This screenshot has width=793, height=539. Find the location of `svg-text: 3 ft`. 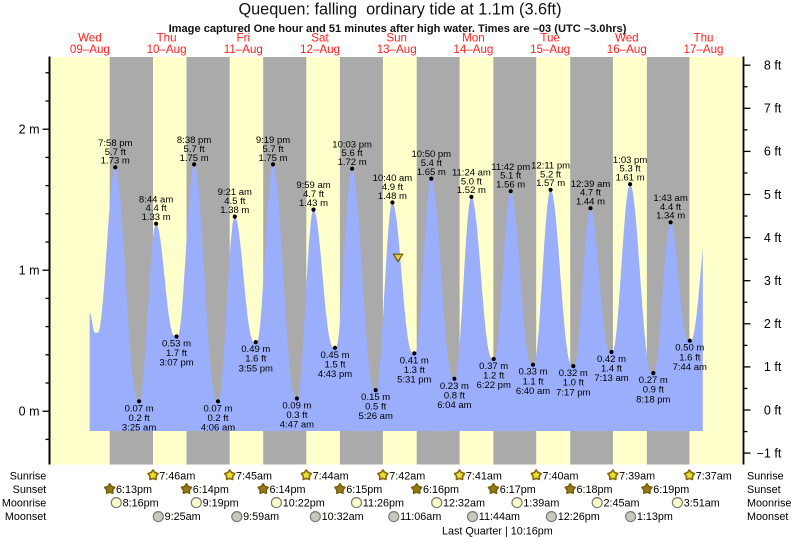

svg-text: 3 ft is located at coordinates (773, 281).